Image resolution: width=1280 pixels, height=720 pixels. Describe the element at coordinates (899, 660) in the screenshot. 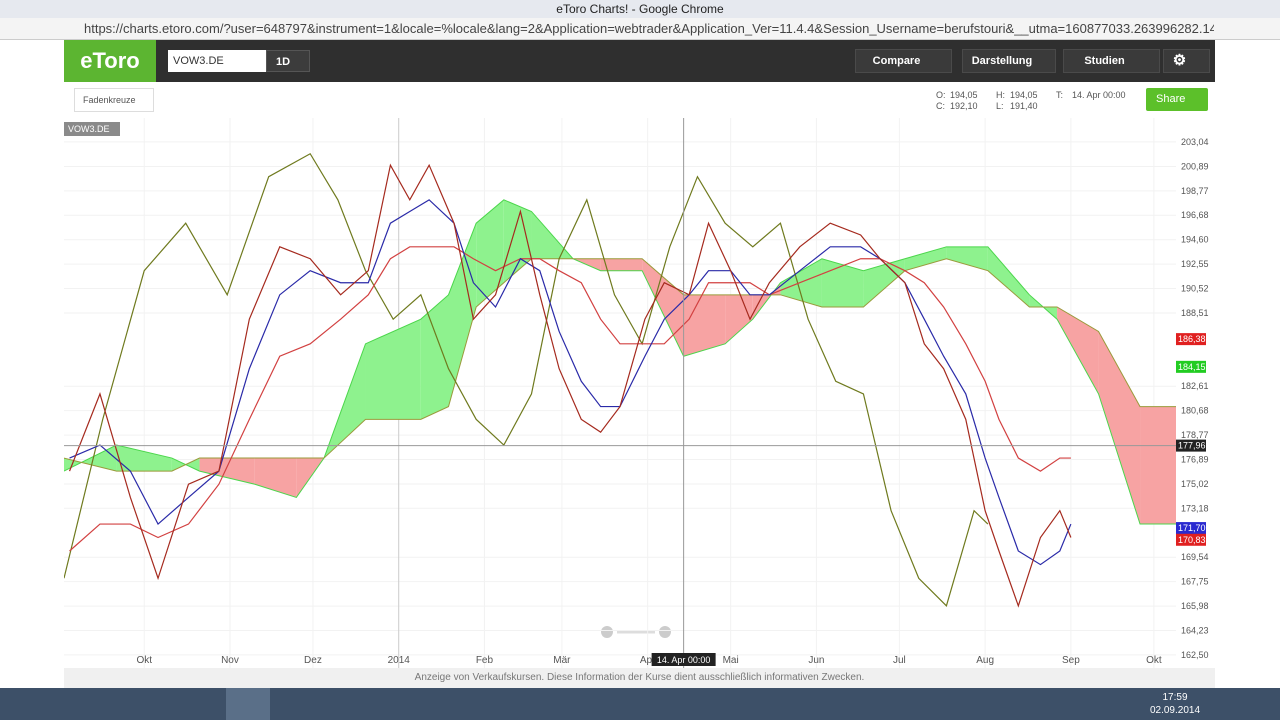

I see `x-tick-label: Jul` at that location.